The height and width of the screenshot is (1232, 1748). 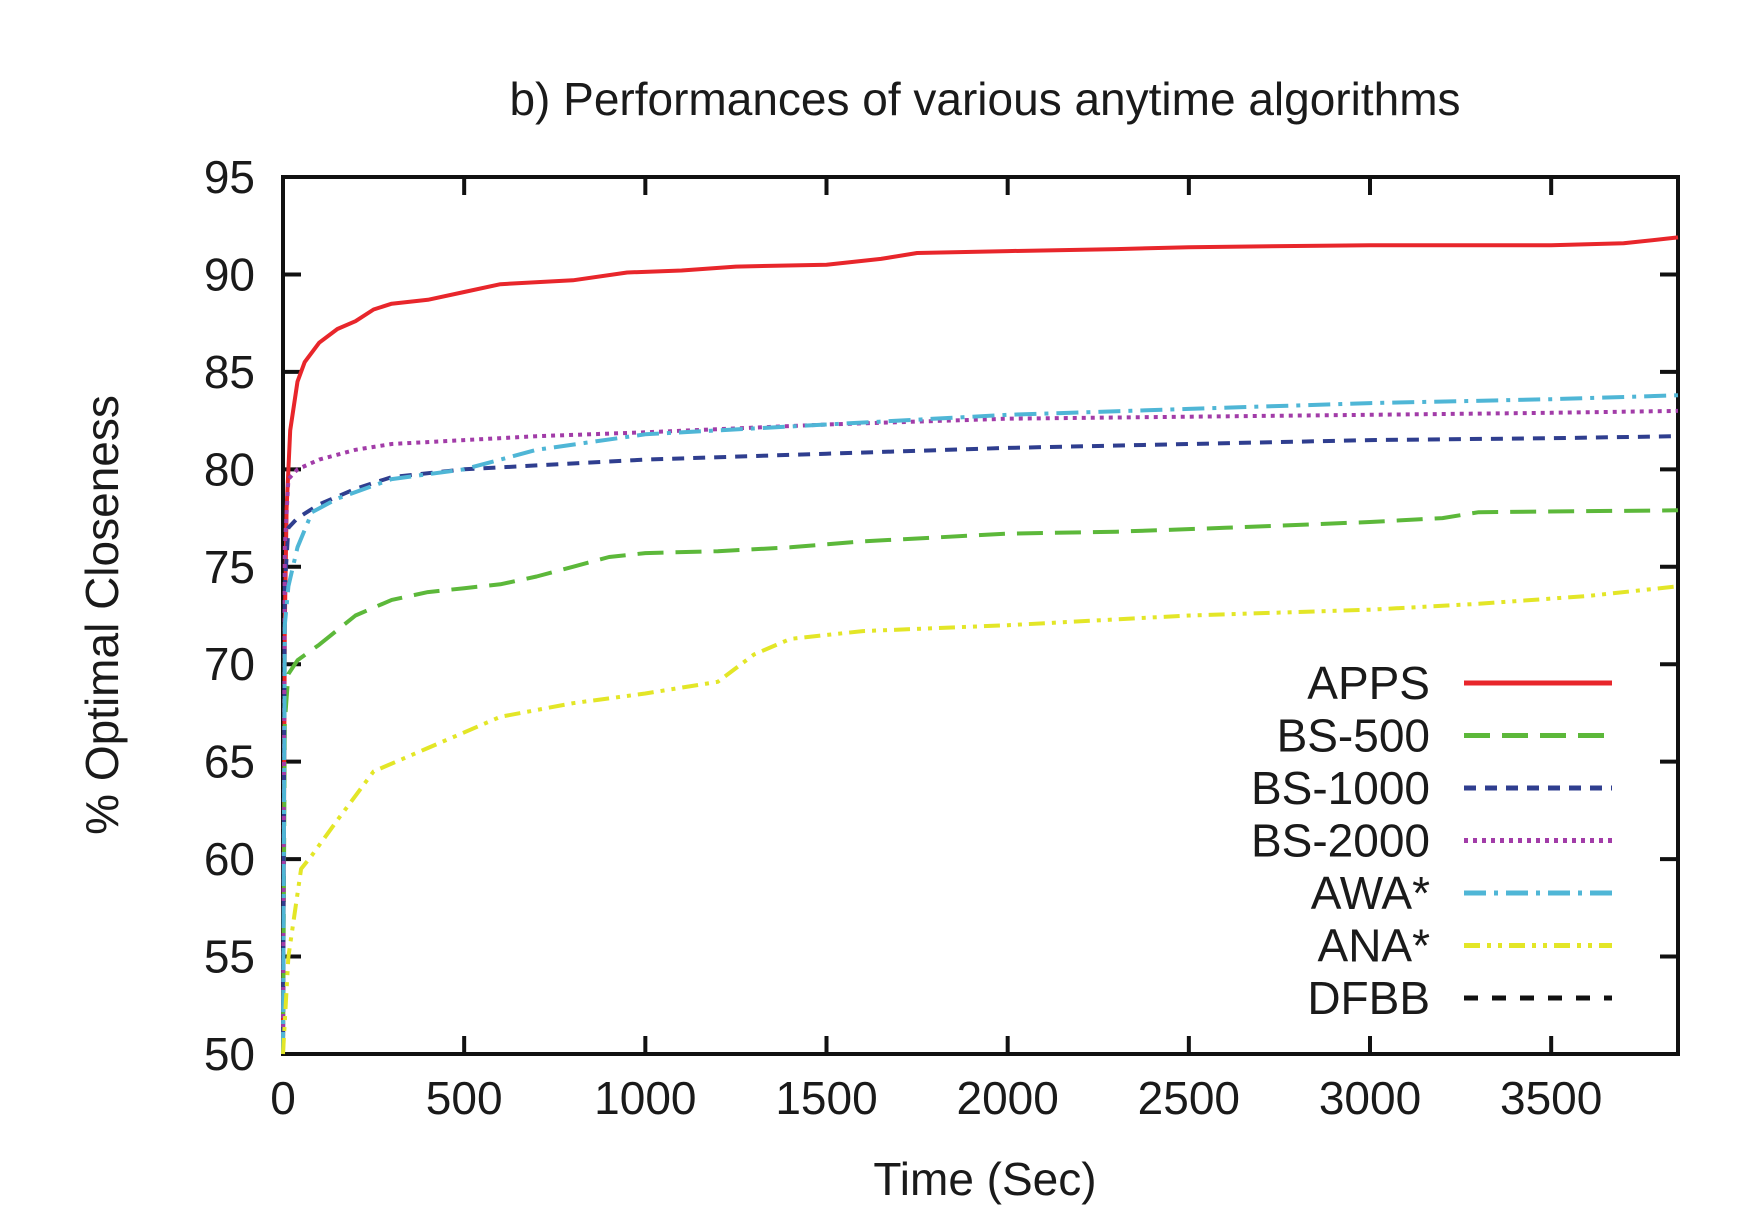 I want to click on y-tick-label: 50, so click(x=229, y=1054).